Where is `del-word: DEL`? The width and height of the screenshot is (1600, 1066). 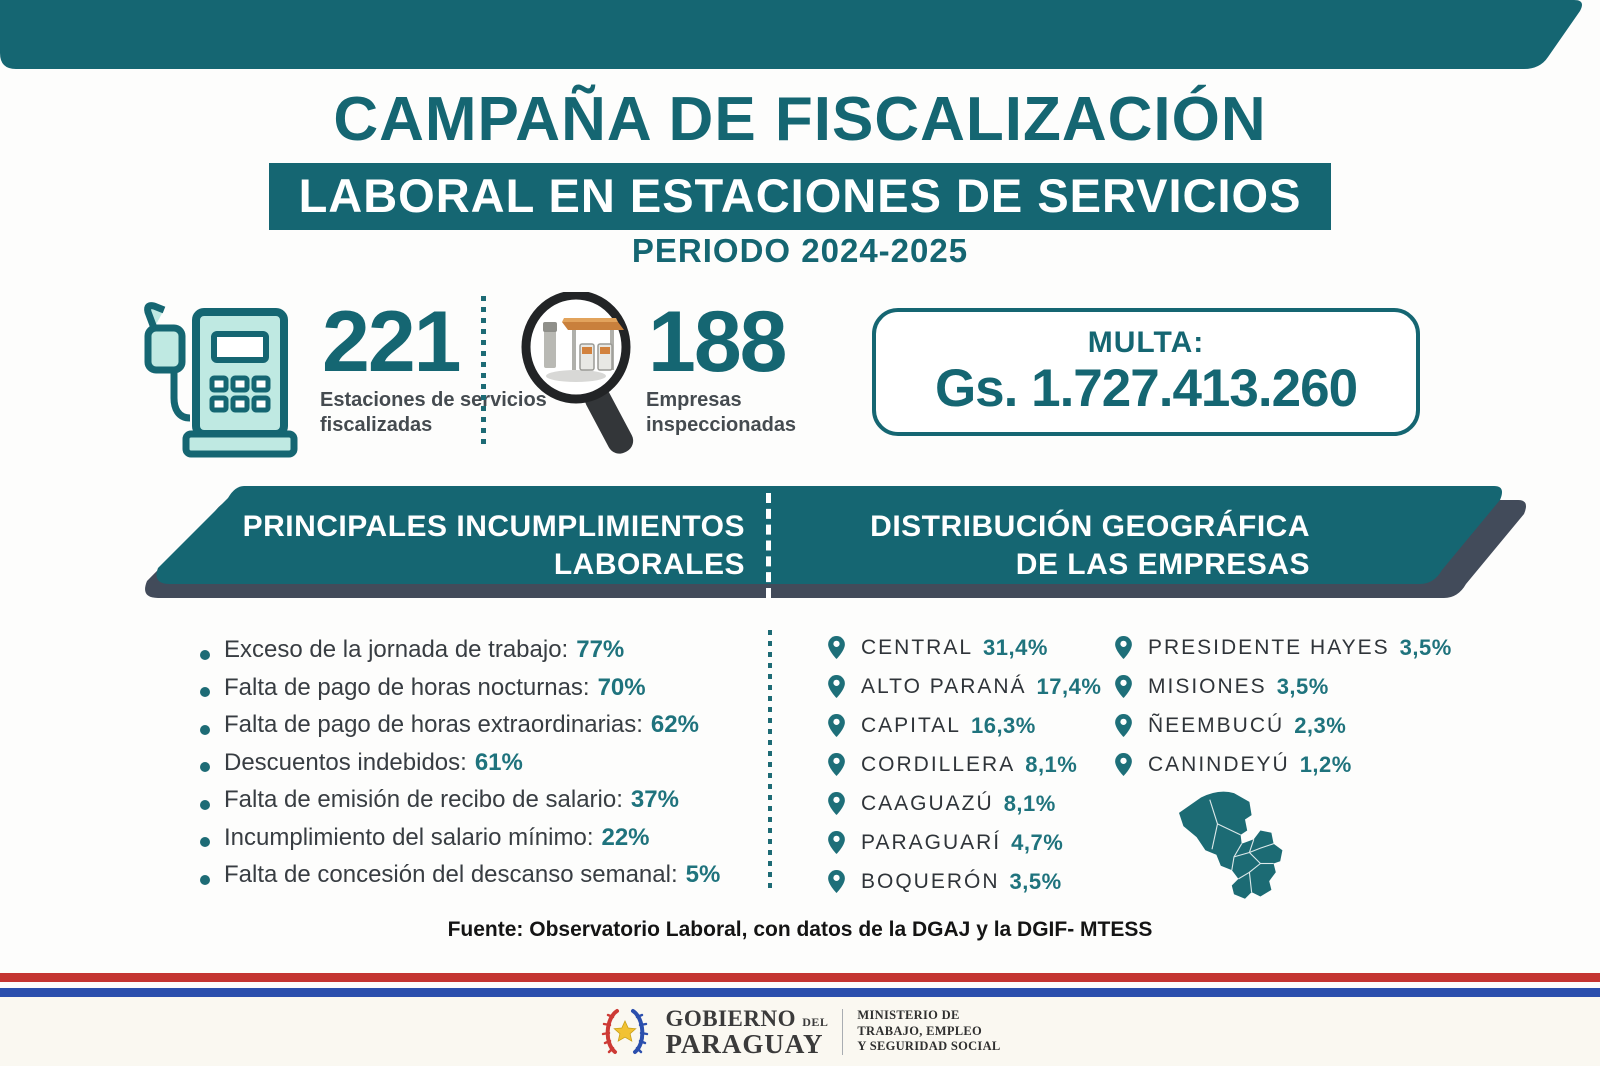 del-word: DEL is located at coordinates (815, 1022).